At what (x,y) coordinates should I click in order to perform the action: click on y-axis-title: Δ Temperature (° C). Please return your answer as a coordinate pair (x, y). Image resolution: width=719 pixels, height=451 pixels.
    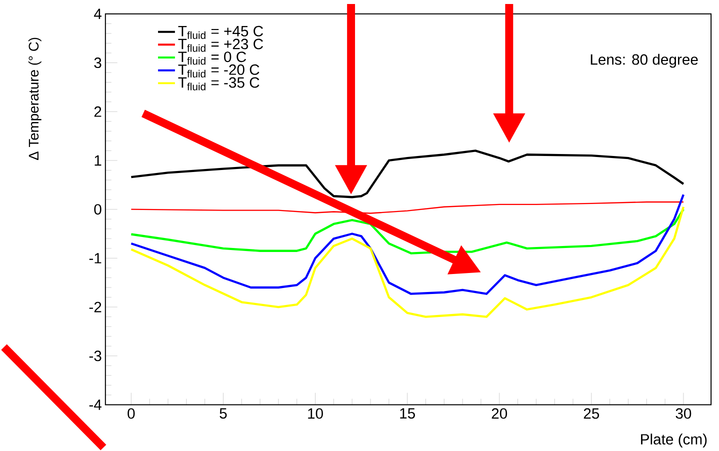
    Looking at the image, I should click on (35, 99).